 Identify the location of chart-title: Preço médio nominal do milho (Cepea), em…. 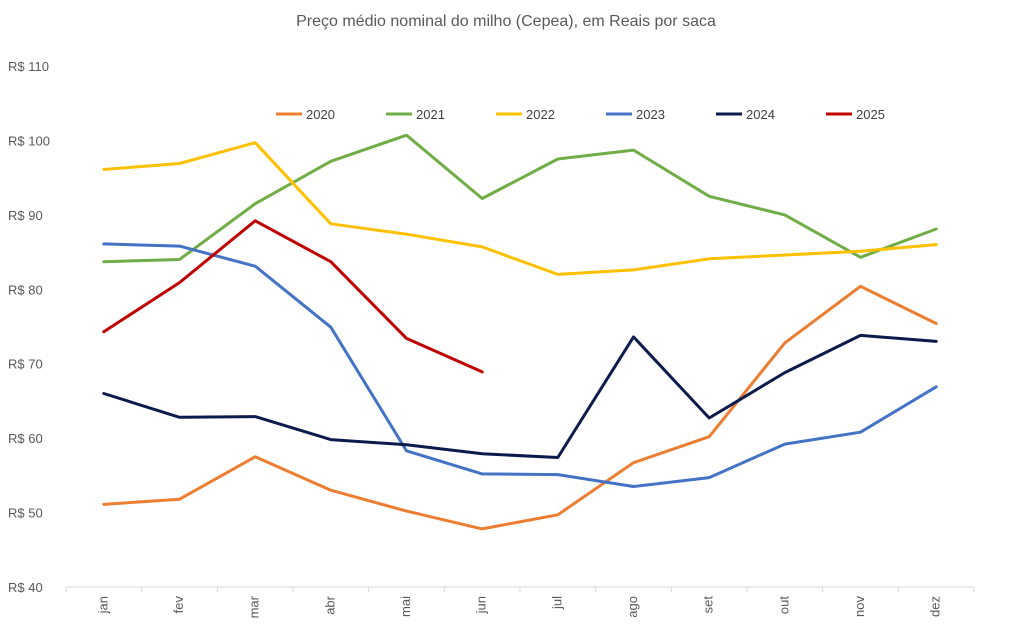
(506, 21).